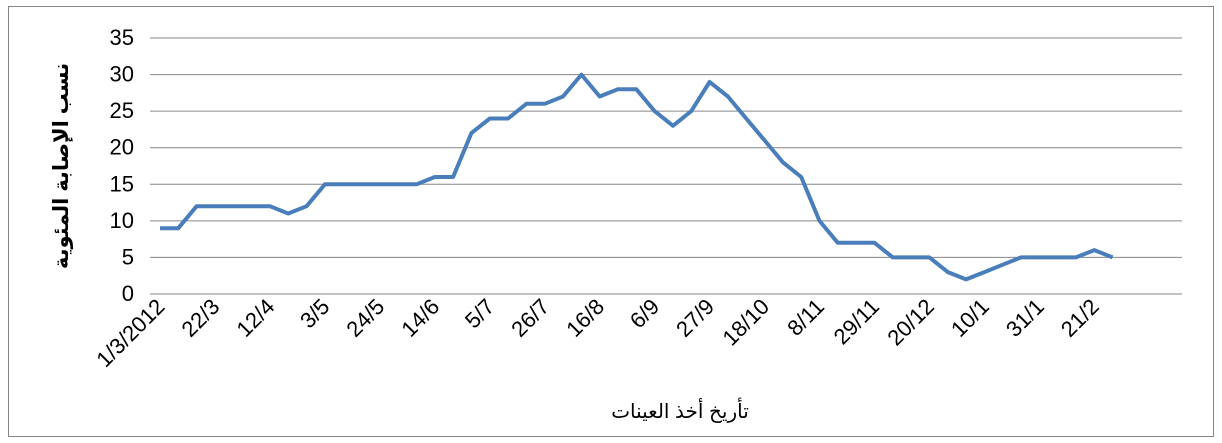 The image size is (1222, 443). What do you see at coordinates (122, 74) in the screenshot?
I see `y-tick-label: 30` at bounding box center [122, 74].